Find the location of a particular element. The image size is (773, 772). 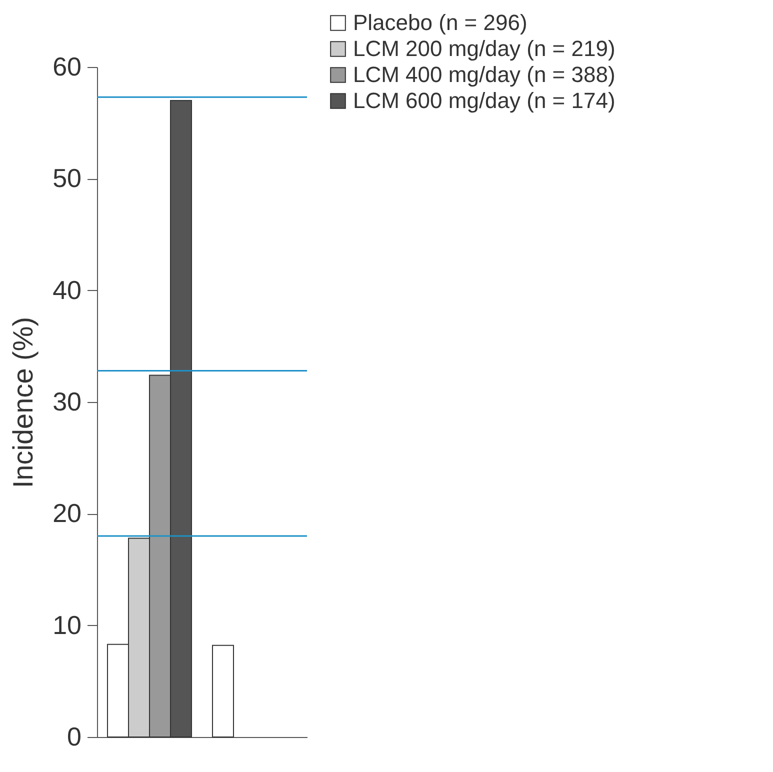

legend-label: Placebo (n = 296) is located at coordinates (440, 22).